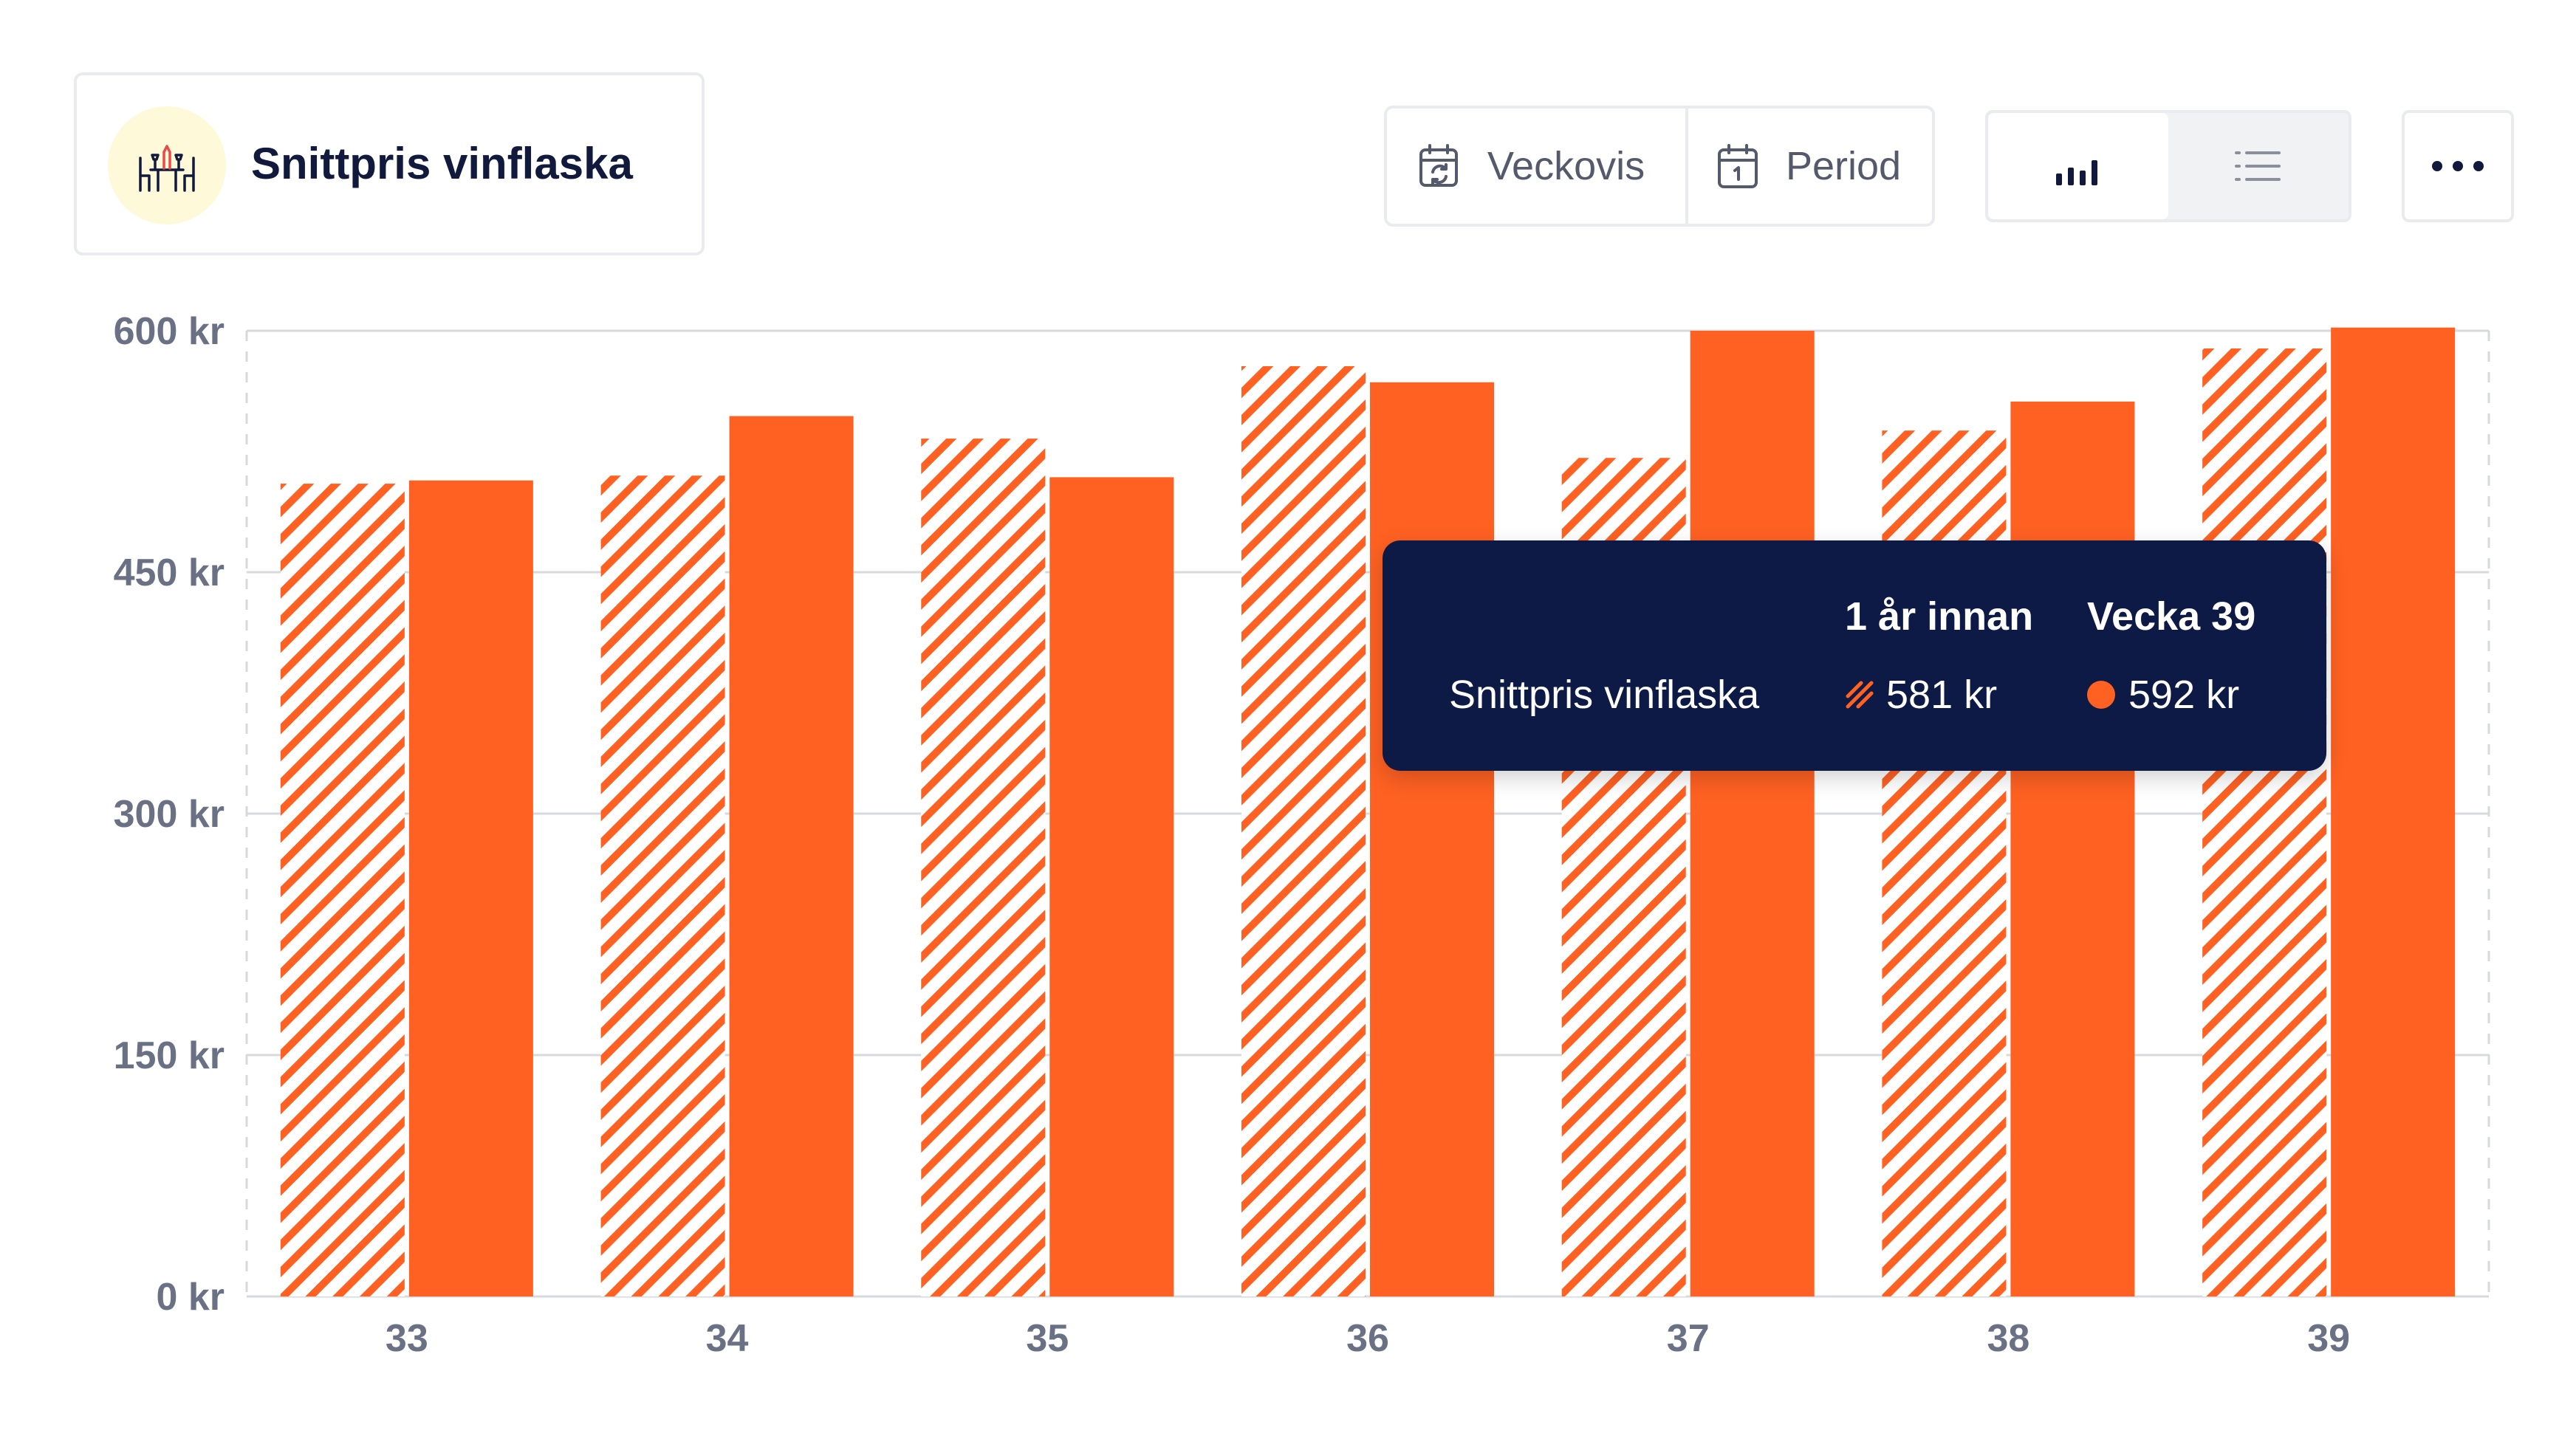  I want to click on bar-view-button, so click(2078, 166).